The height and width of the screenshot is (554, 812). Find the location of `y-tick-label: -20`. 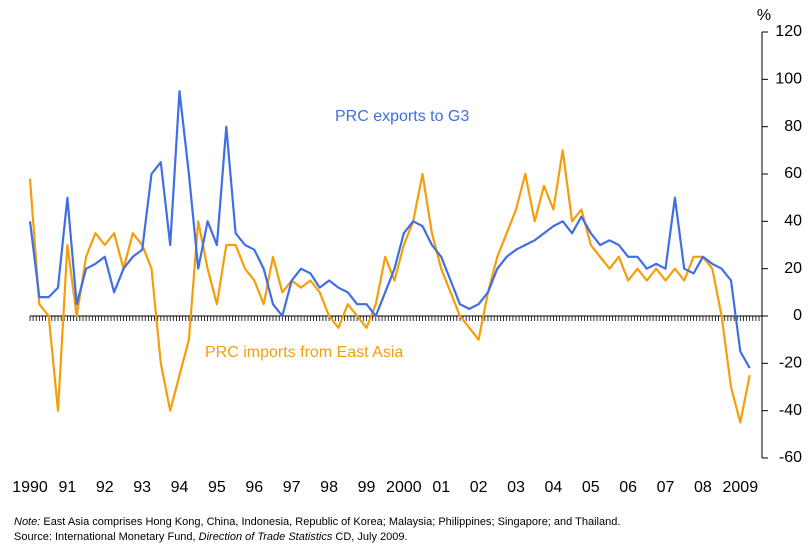

y-tick-label: -20 is located at coordinates (790, 363).